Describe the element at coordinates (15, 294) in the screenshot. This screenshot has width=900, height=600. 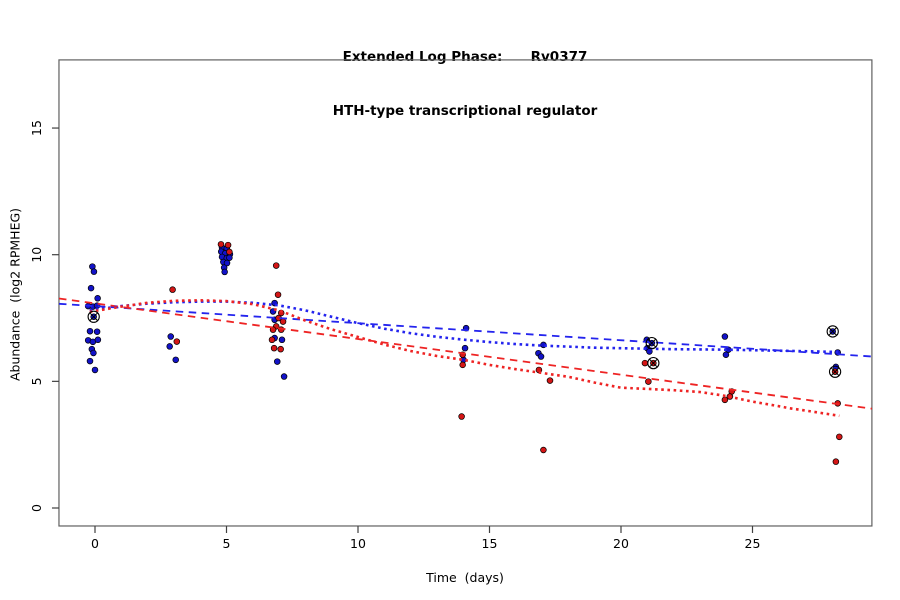
I see `y-axis-label: Abundance (log2 RPMHEG)` at that location.